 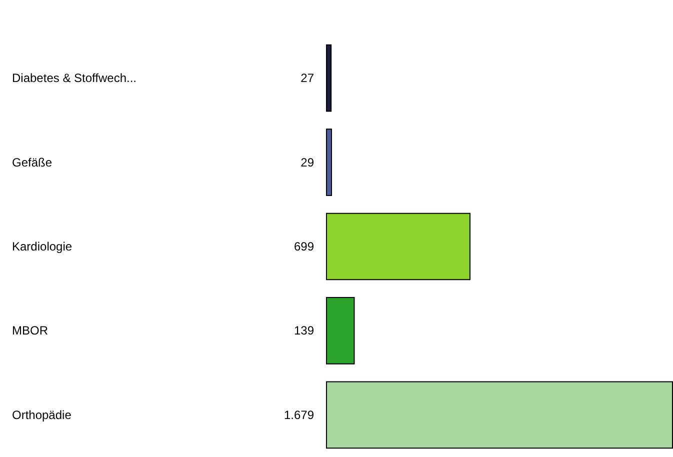 I want to click on y-tick-label: Orthopädie, so click(x=42, y=415).